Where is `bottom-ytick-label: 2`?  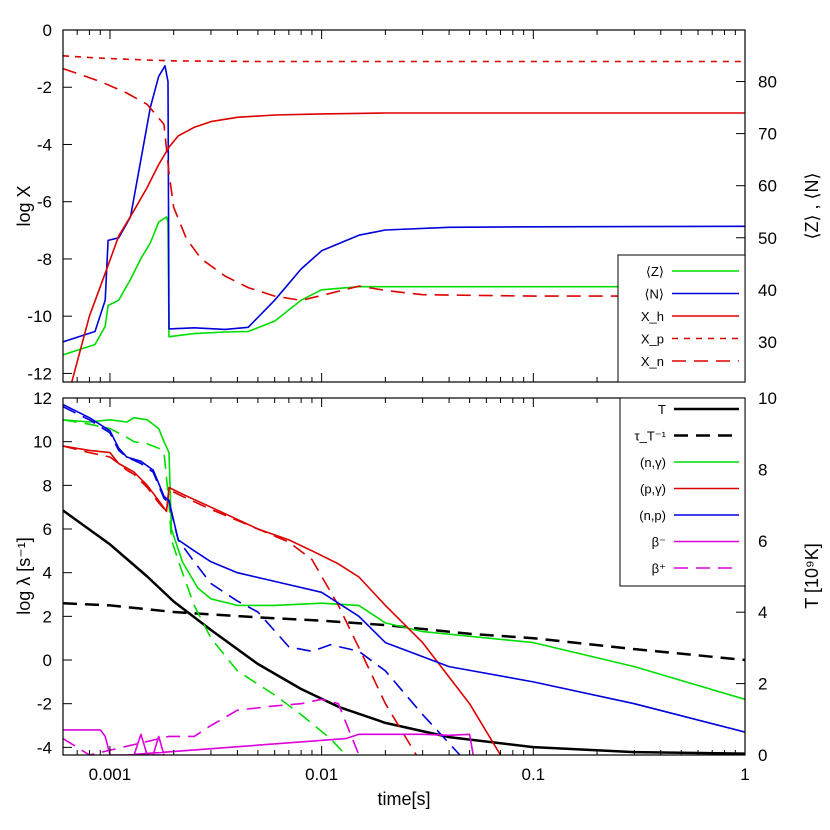
bottom-ytick-label: 2 is located at coordinates (47, 616).